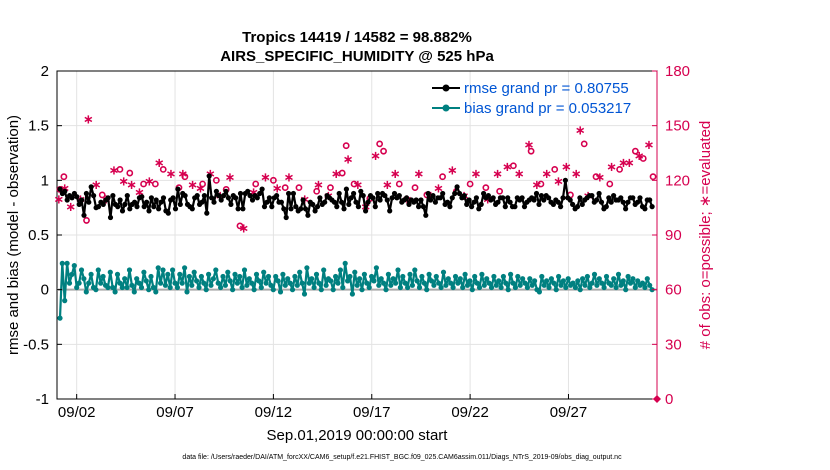 The image size is (830, 470). Describe the element at coordinates (42, 399) in the screenshot. I see `left-tick-label: -1` at that location.